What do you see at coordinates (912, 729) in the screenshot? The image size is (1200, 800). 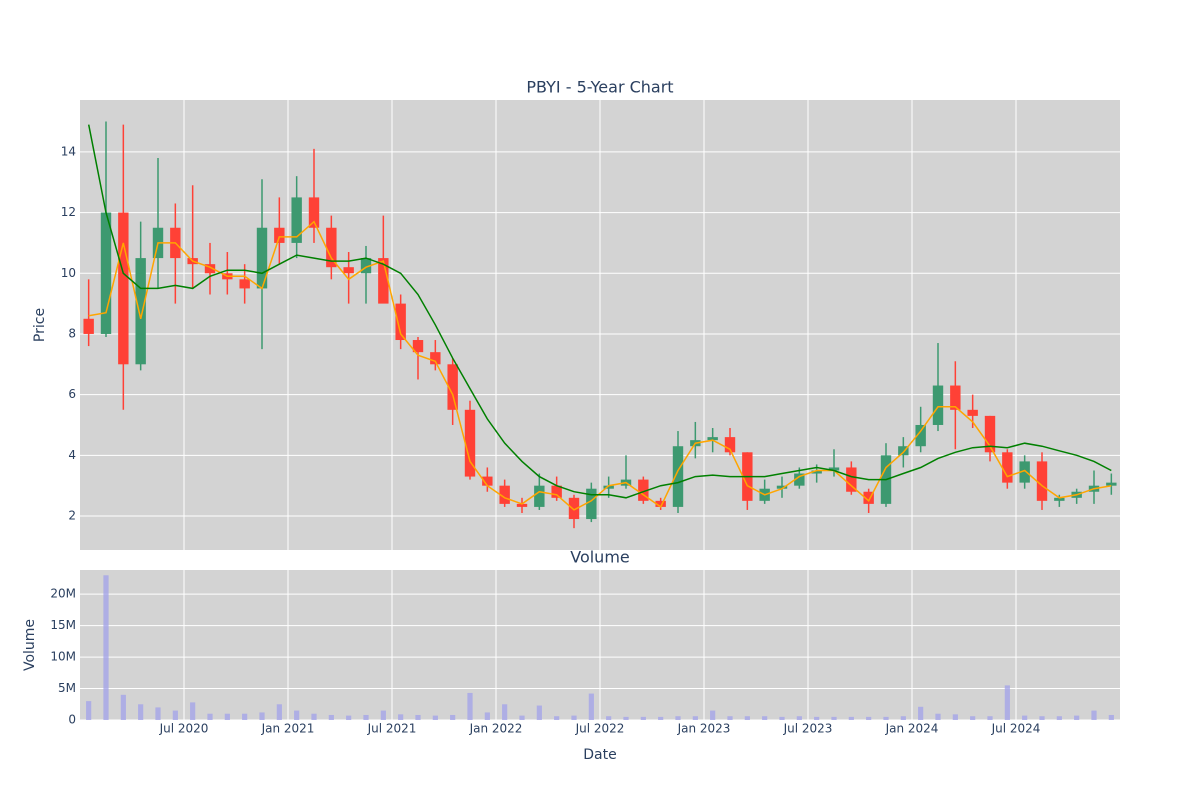 I see `x-tick-label: Jan 2024` at bounding box center [912, 729].